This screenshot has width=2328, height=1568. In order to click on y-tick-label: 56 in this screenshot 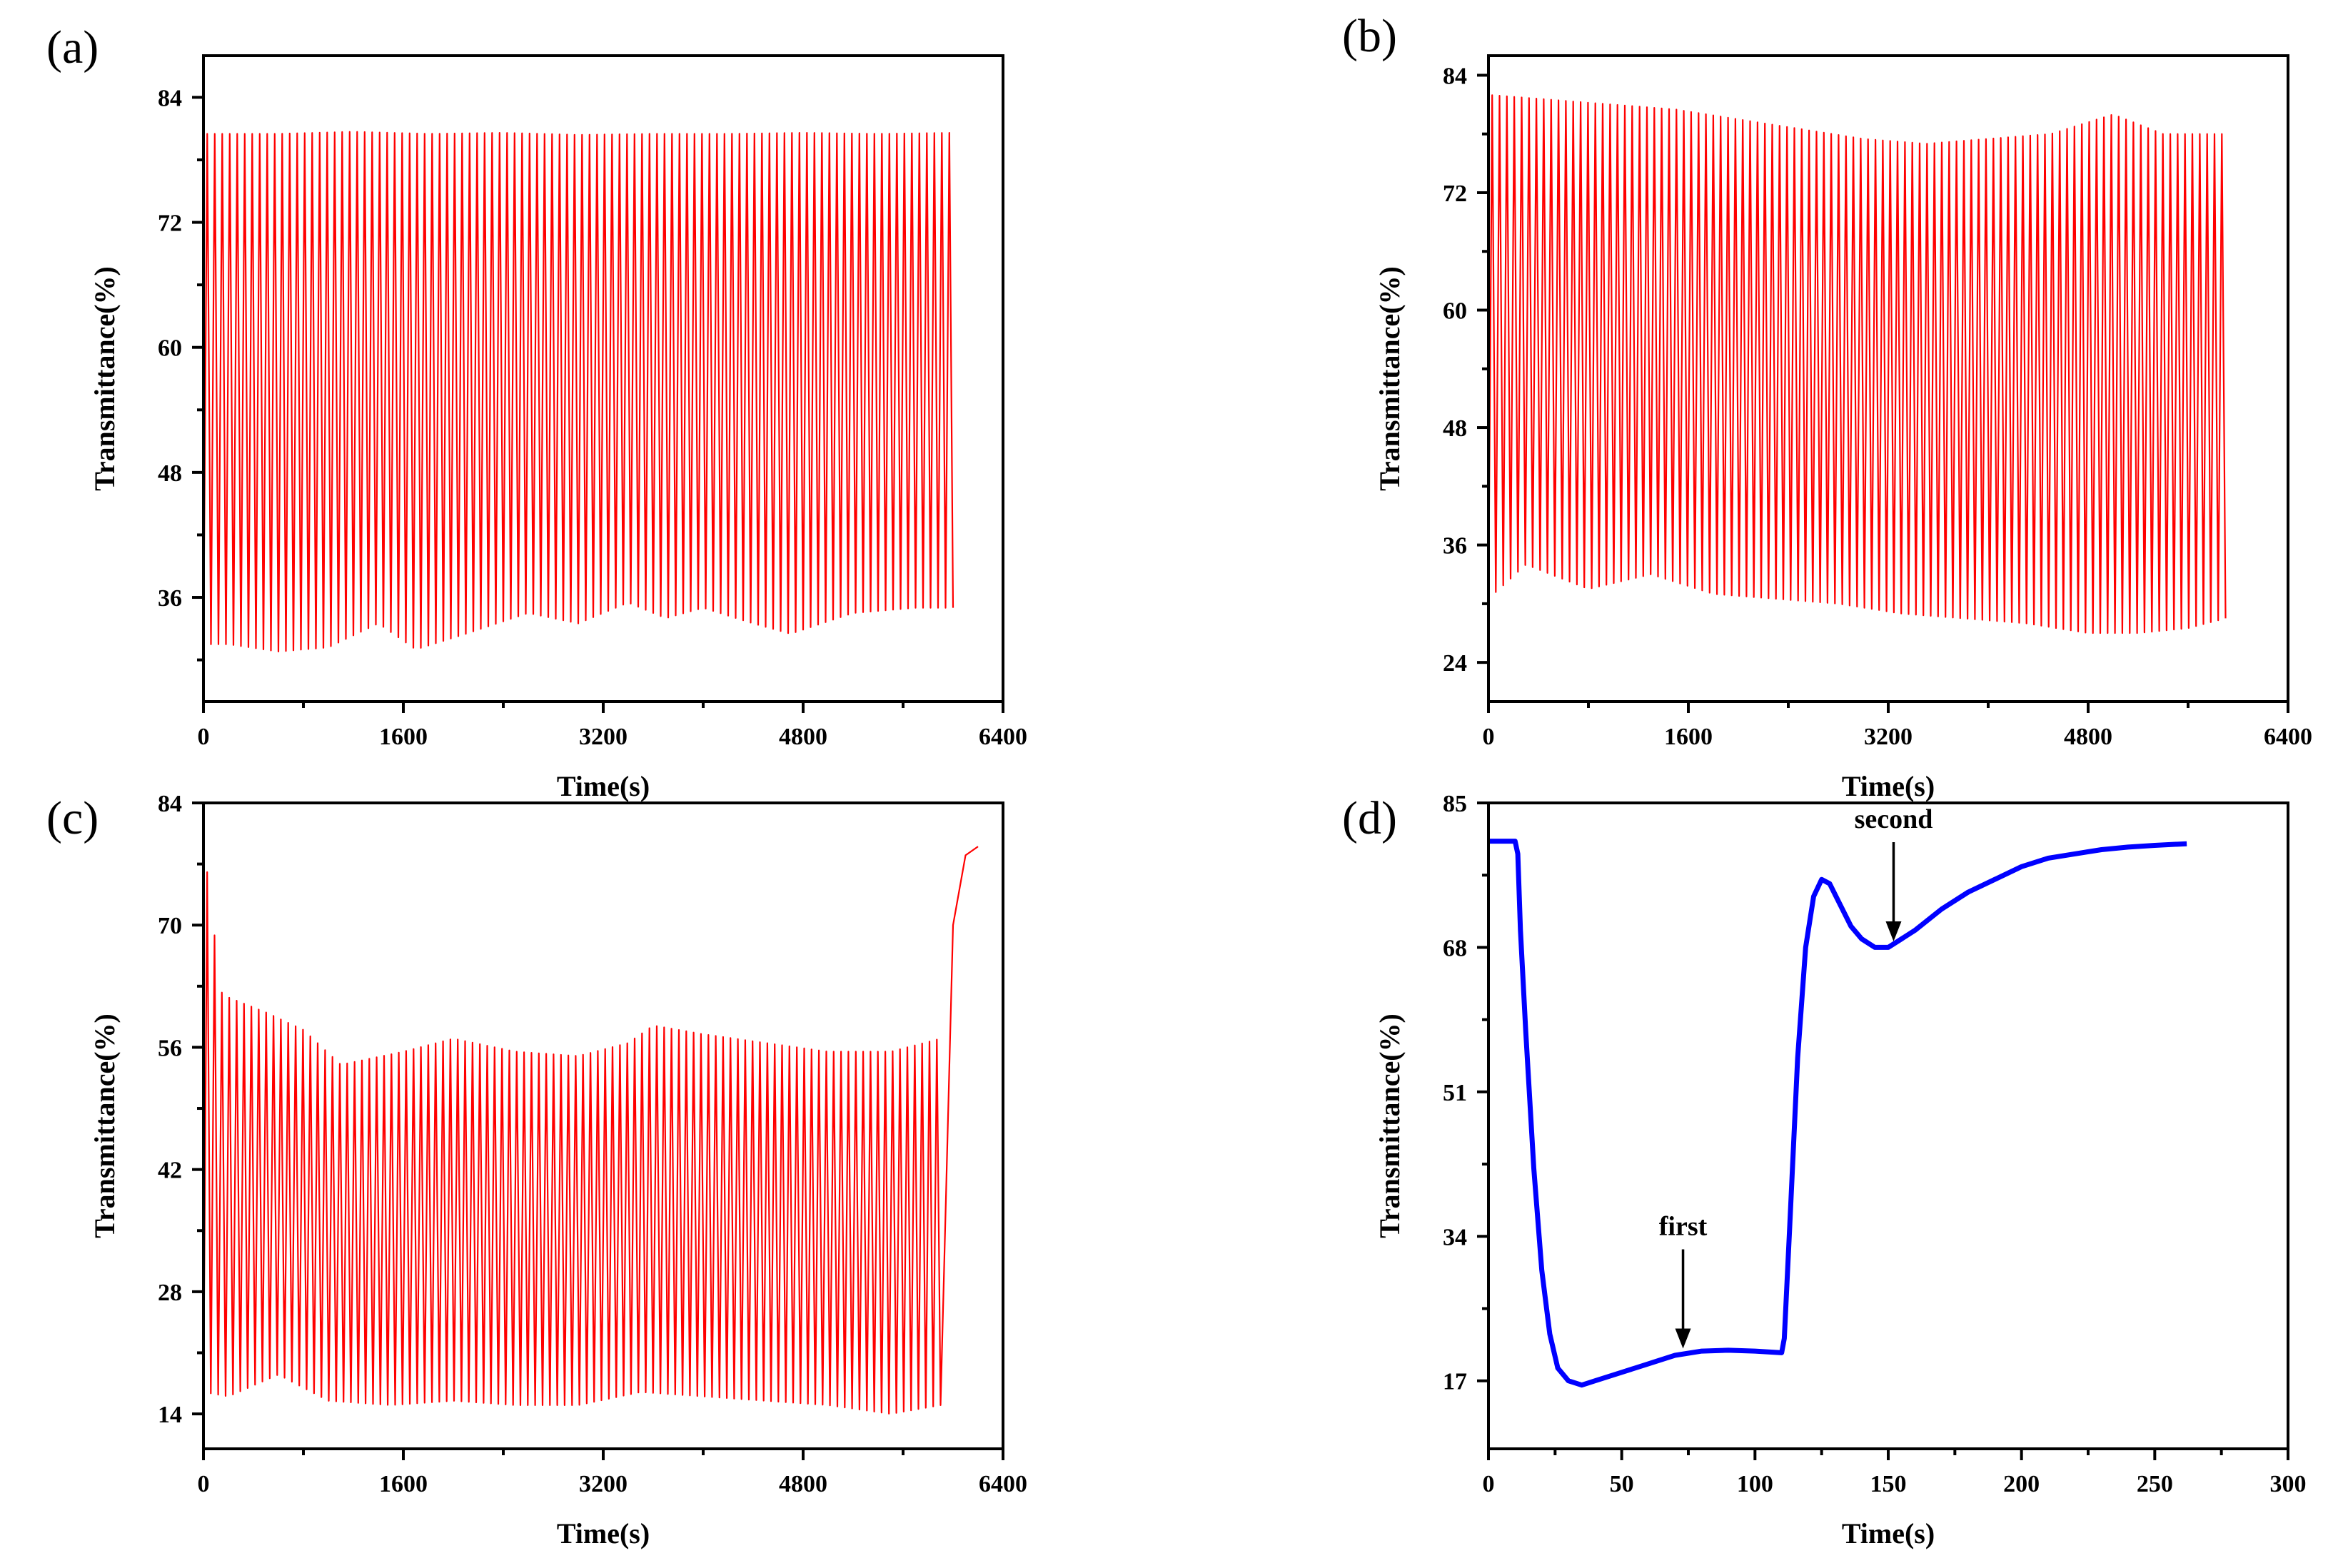, I will do `click(170, 1048)`.